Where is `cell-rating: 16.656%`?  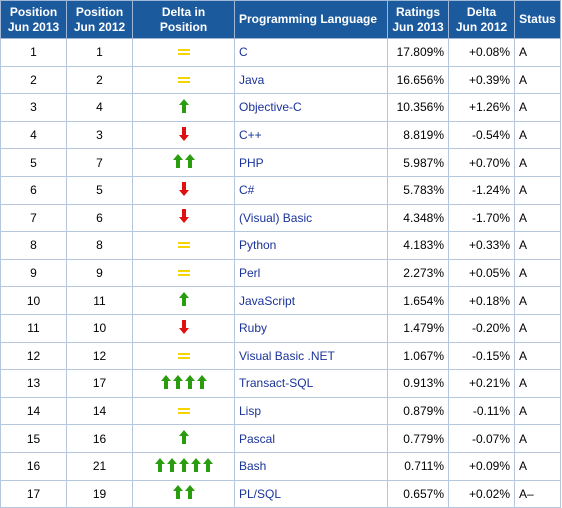 cell-rating: 16.656% is located at coordinates (418, 80).